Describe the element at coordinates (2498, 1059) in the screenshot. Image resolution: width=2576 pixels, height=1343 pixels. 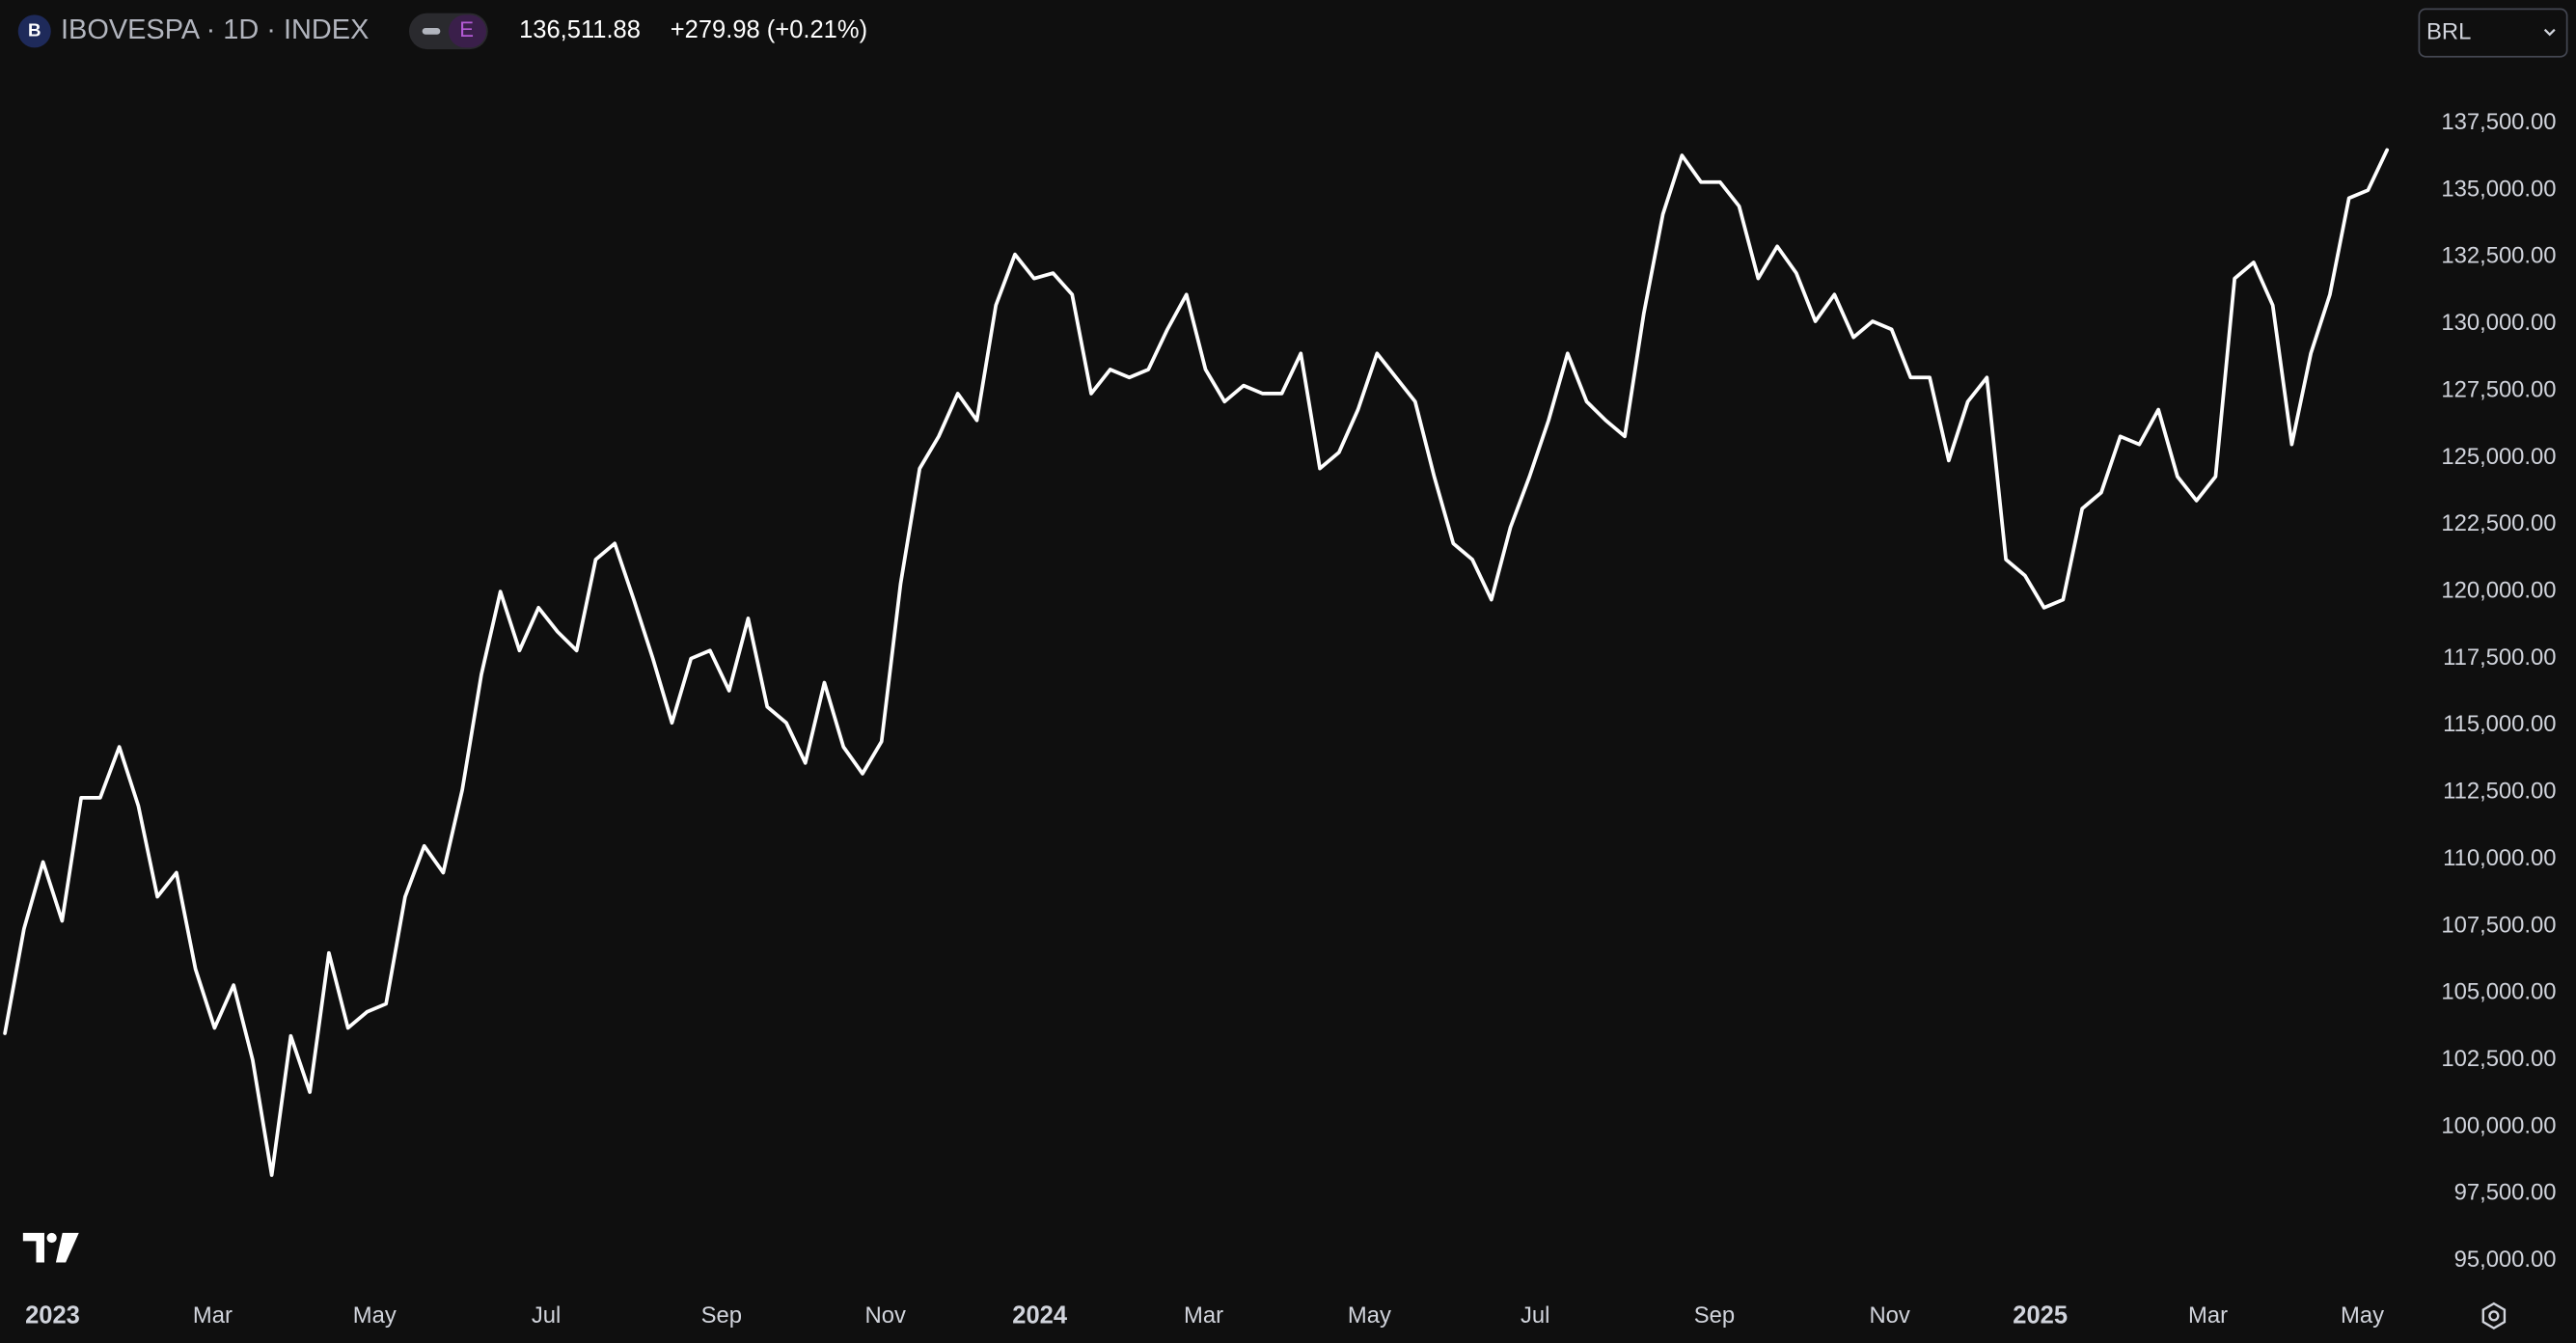
I see `y-tick-label: 102,500.00` at that location.